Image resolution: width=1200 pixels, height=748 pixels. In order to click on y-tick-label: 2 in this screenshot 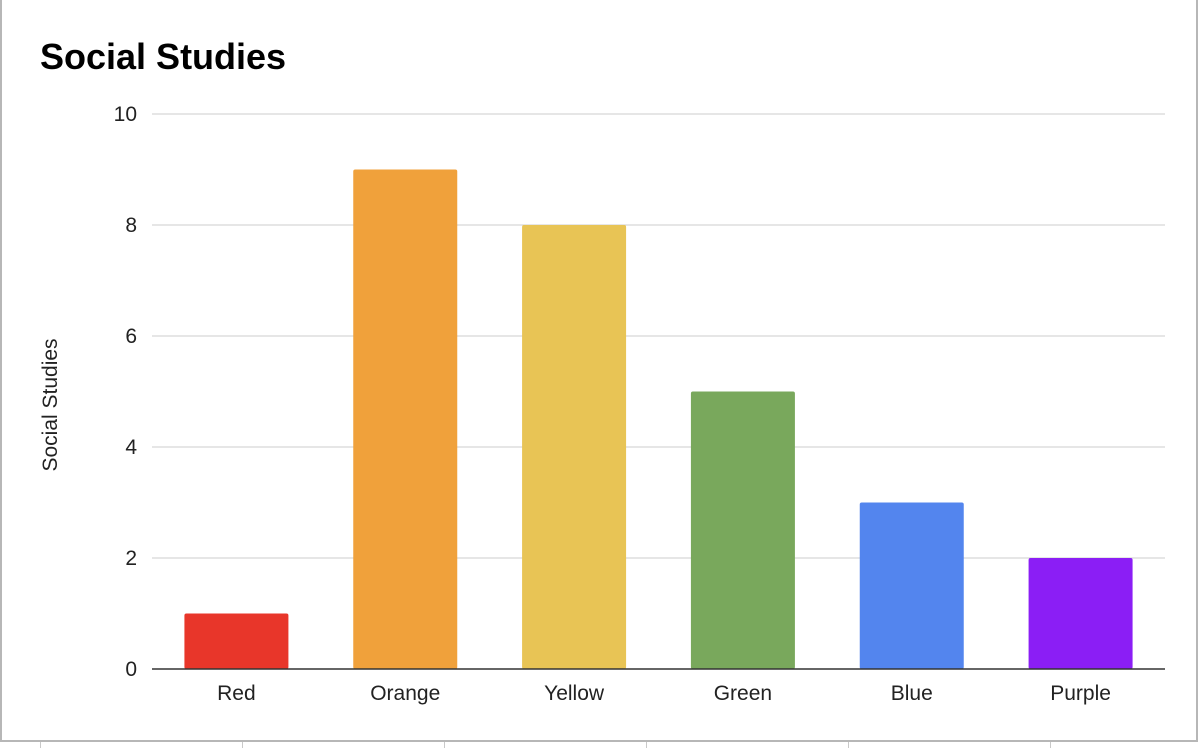, I will do `click(131, 558)`.